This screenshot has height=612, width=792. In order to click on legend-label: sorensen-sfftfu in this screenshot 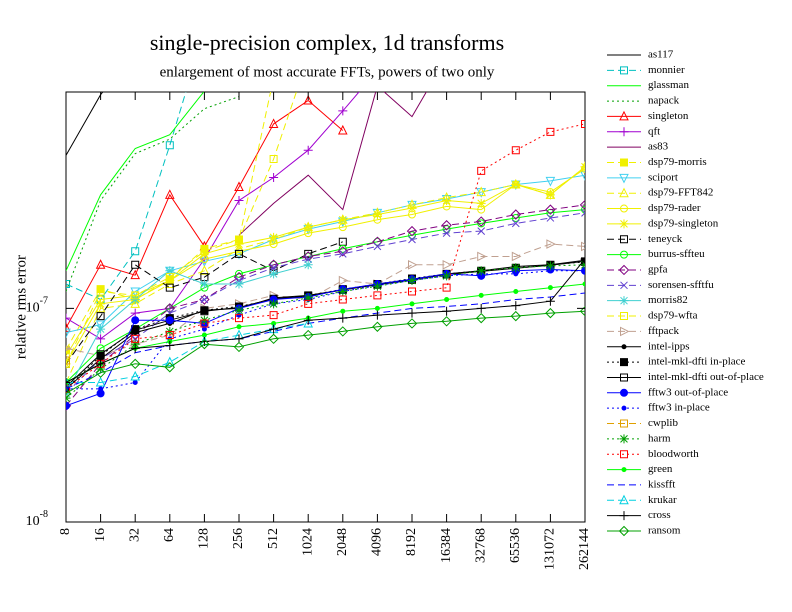, I will do `click(681, 285)`.